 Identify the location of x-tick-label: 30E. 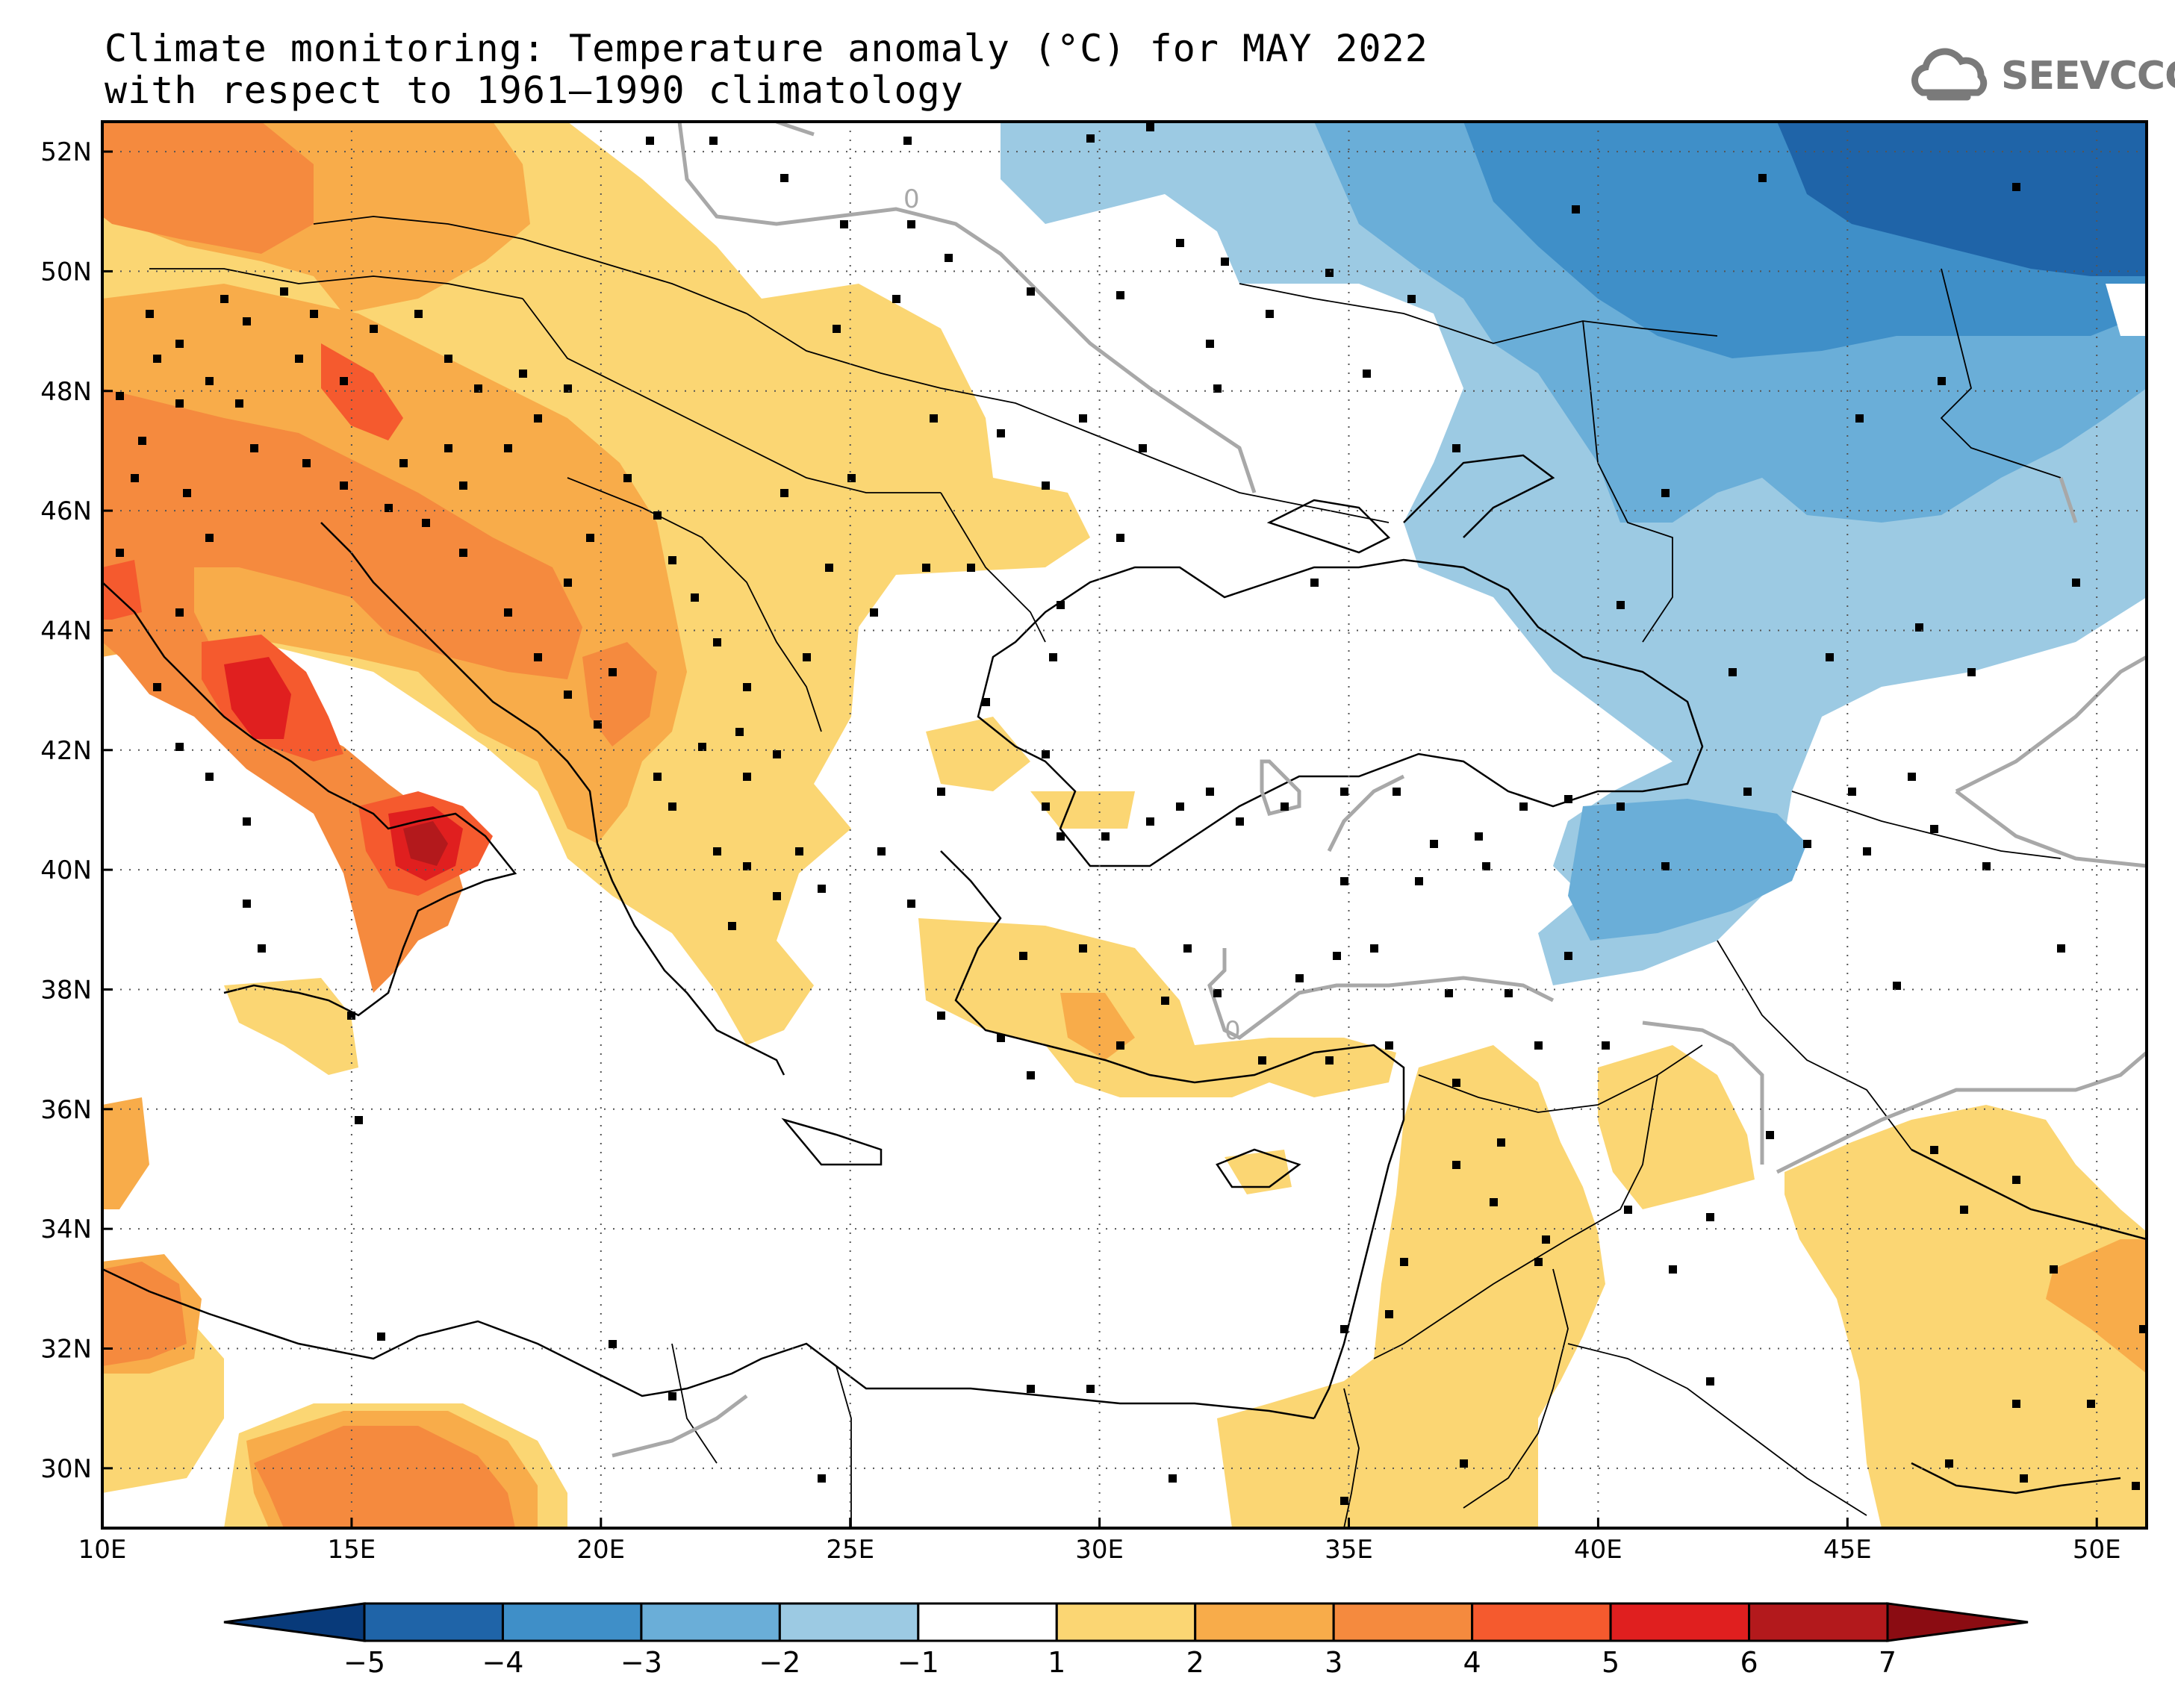
(1099, 1550).